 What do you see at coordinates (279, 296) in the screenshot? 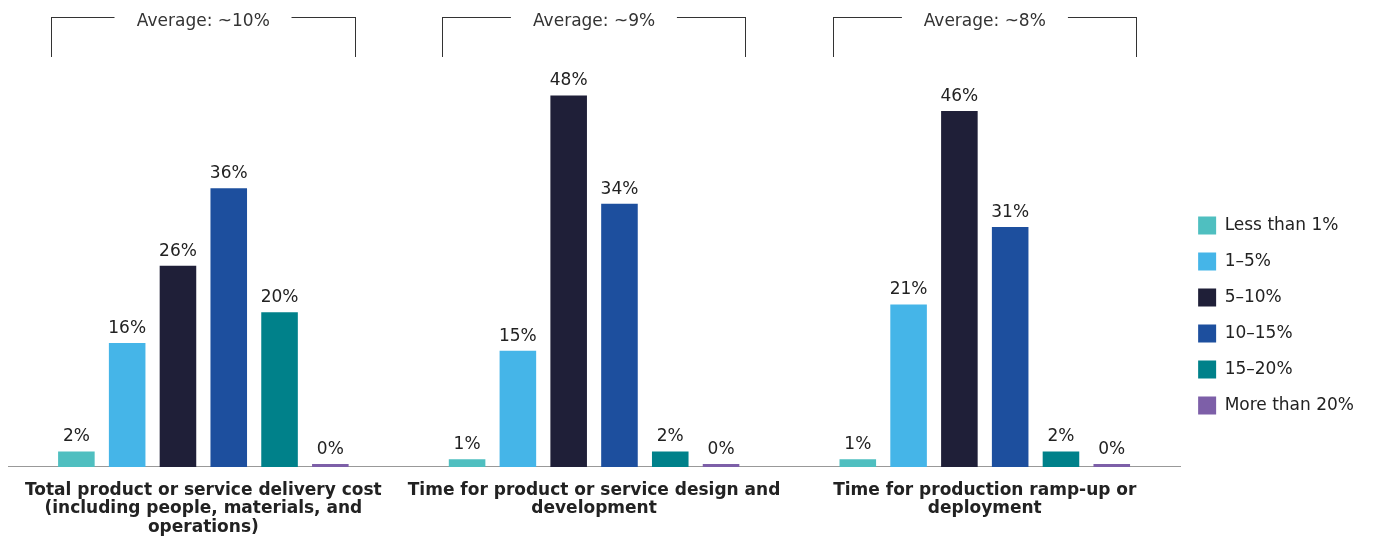
I see `data-label: 20%` at bounding box center [279, 296].